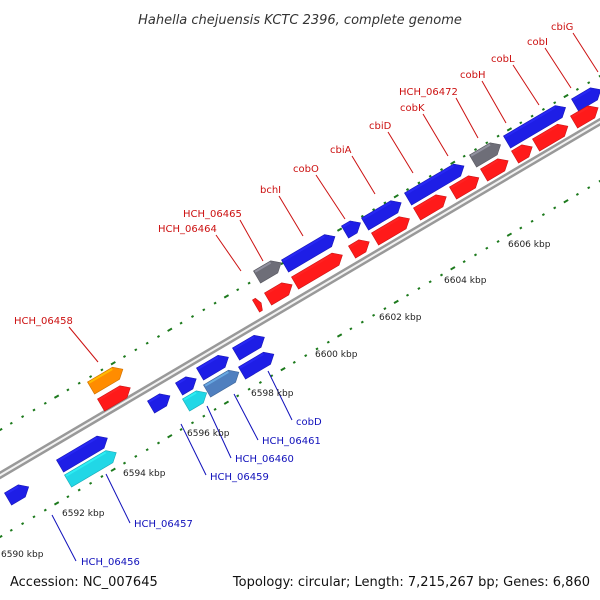 This screenshot has width=600, height=600. What do you see at coordinates (309, 422) in the screenshot?
I see `gene-label-cobd: cobD` at bounding box center [309, 422].